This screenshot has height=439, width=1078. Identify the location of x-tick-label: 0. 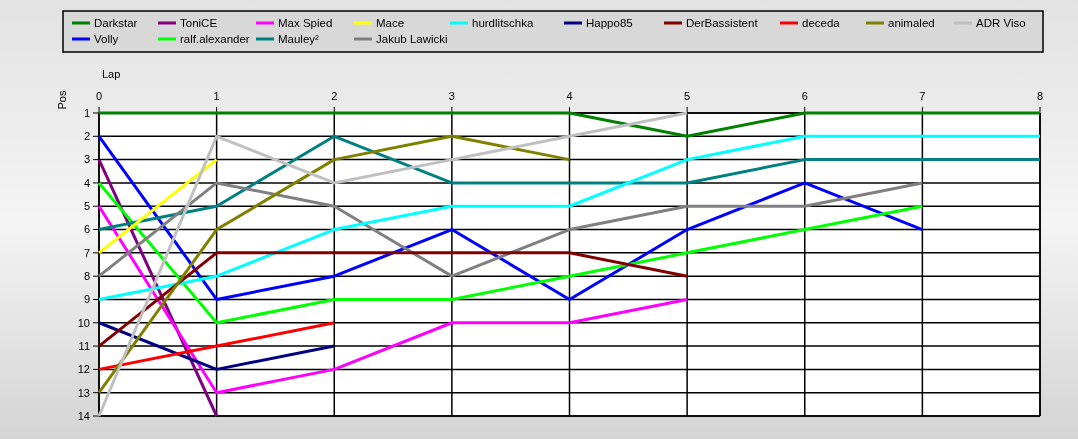
(99, 96).